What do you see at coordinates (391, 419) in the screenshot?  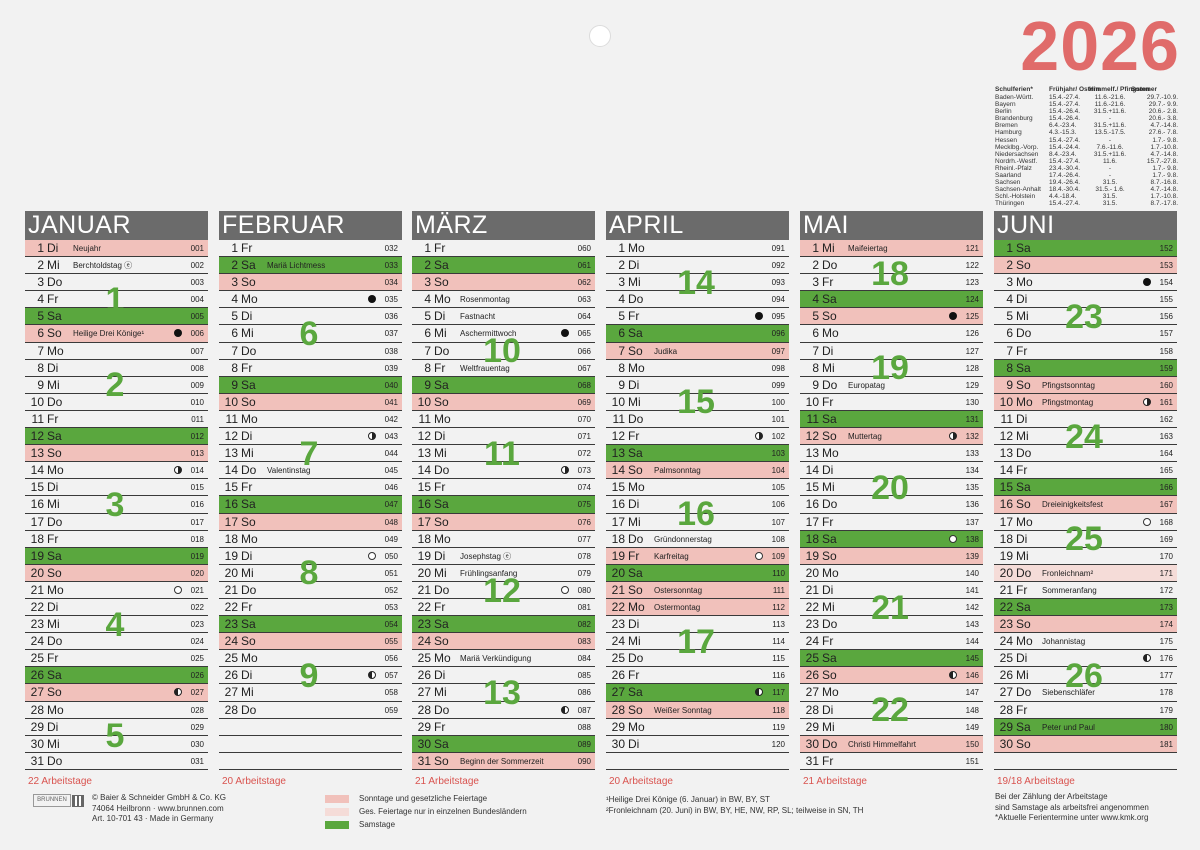 I see `day-of-year: 042` at bounding box center [391, 419].